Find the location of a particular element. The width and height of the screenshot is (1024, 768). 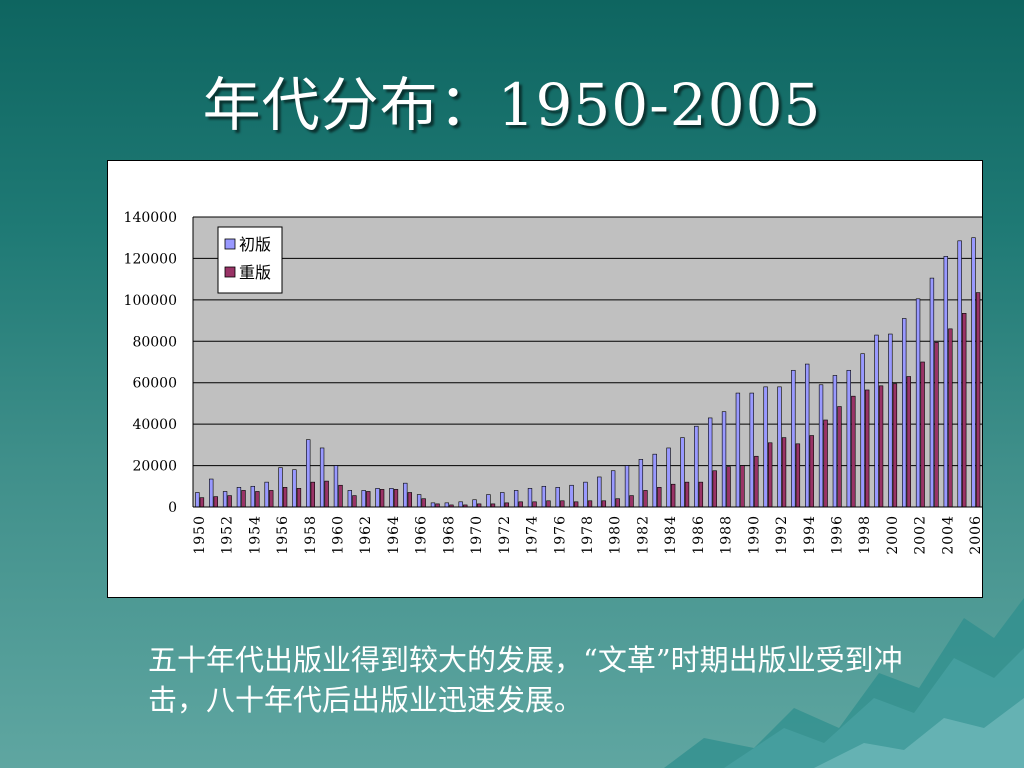

x-tick-label: 1960 is located at coordinates (339, 535).